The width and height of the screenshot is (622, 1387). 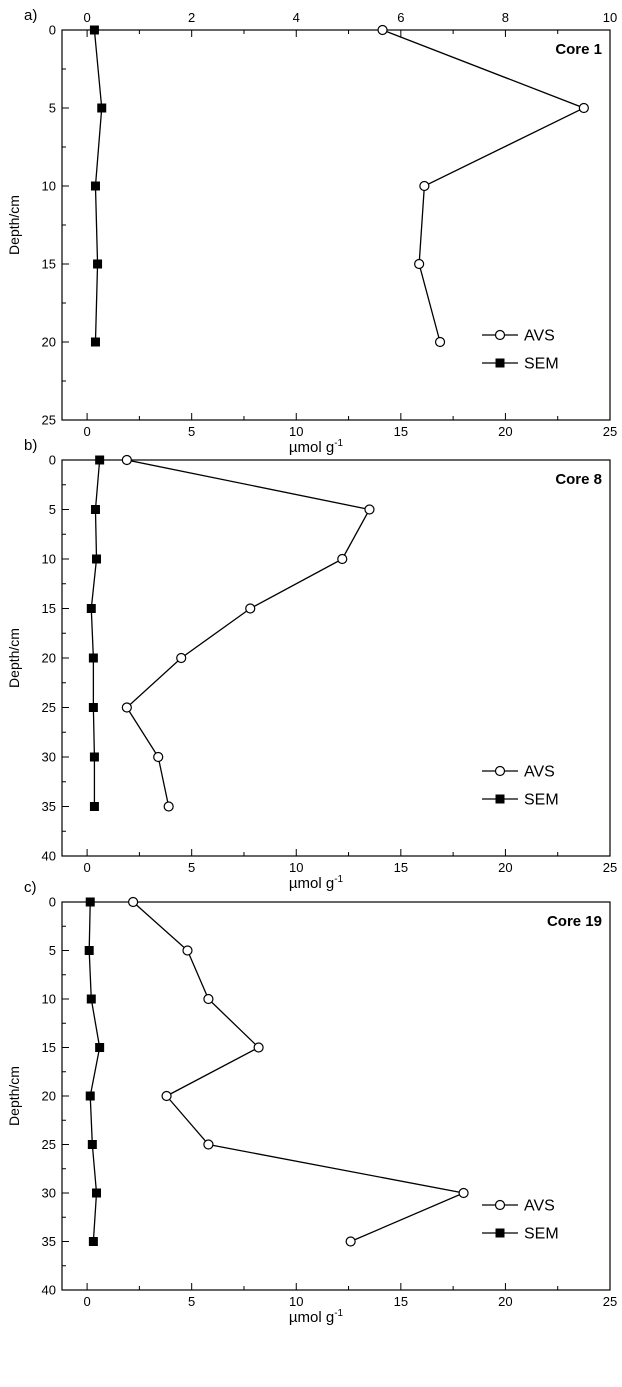 What do you see at coordinates (505, 17) in the screenshot?
I see `top-x-tick-label: 8` at bounding box center [505, 17].